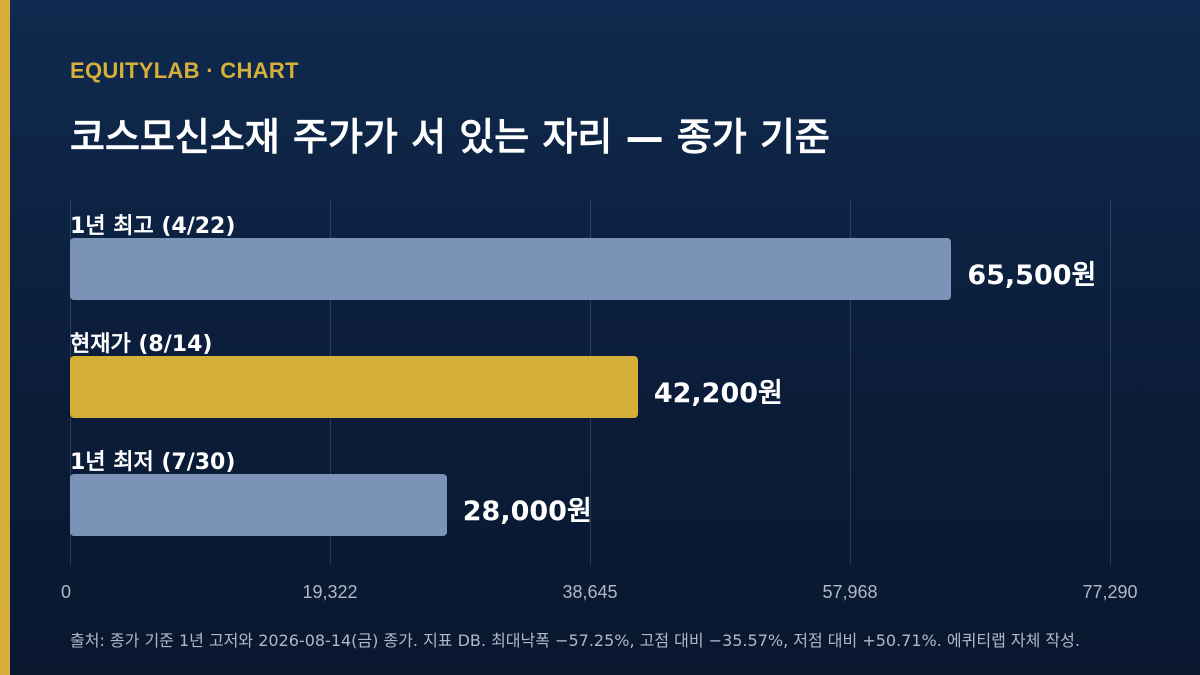 The width and height of the screenshot is (1200, 675). What do you see at coordinates (590, 592) in the screenshot?
I see `x-tick-label: 38,645` at bounding box center [590, 592].